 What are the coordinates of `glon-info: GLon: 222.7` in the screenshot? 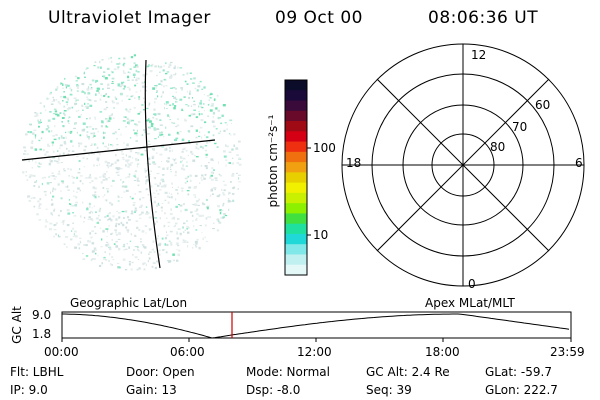 It's located at (521, 390).